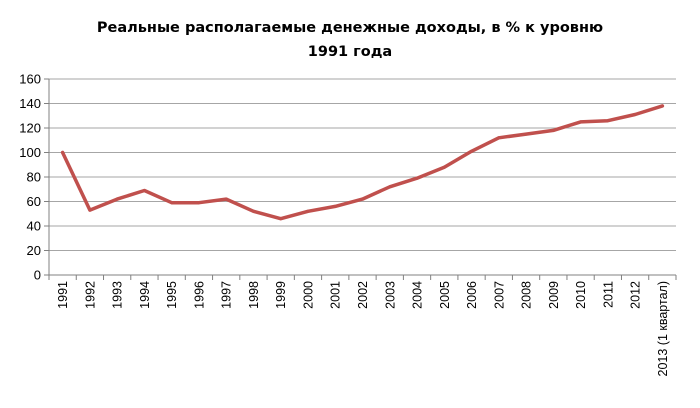  Describe the element at coordinates (554, 295) in the screenshot. I see `x-tick-label: 2009` at that location.